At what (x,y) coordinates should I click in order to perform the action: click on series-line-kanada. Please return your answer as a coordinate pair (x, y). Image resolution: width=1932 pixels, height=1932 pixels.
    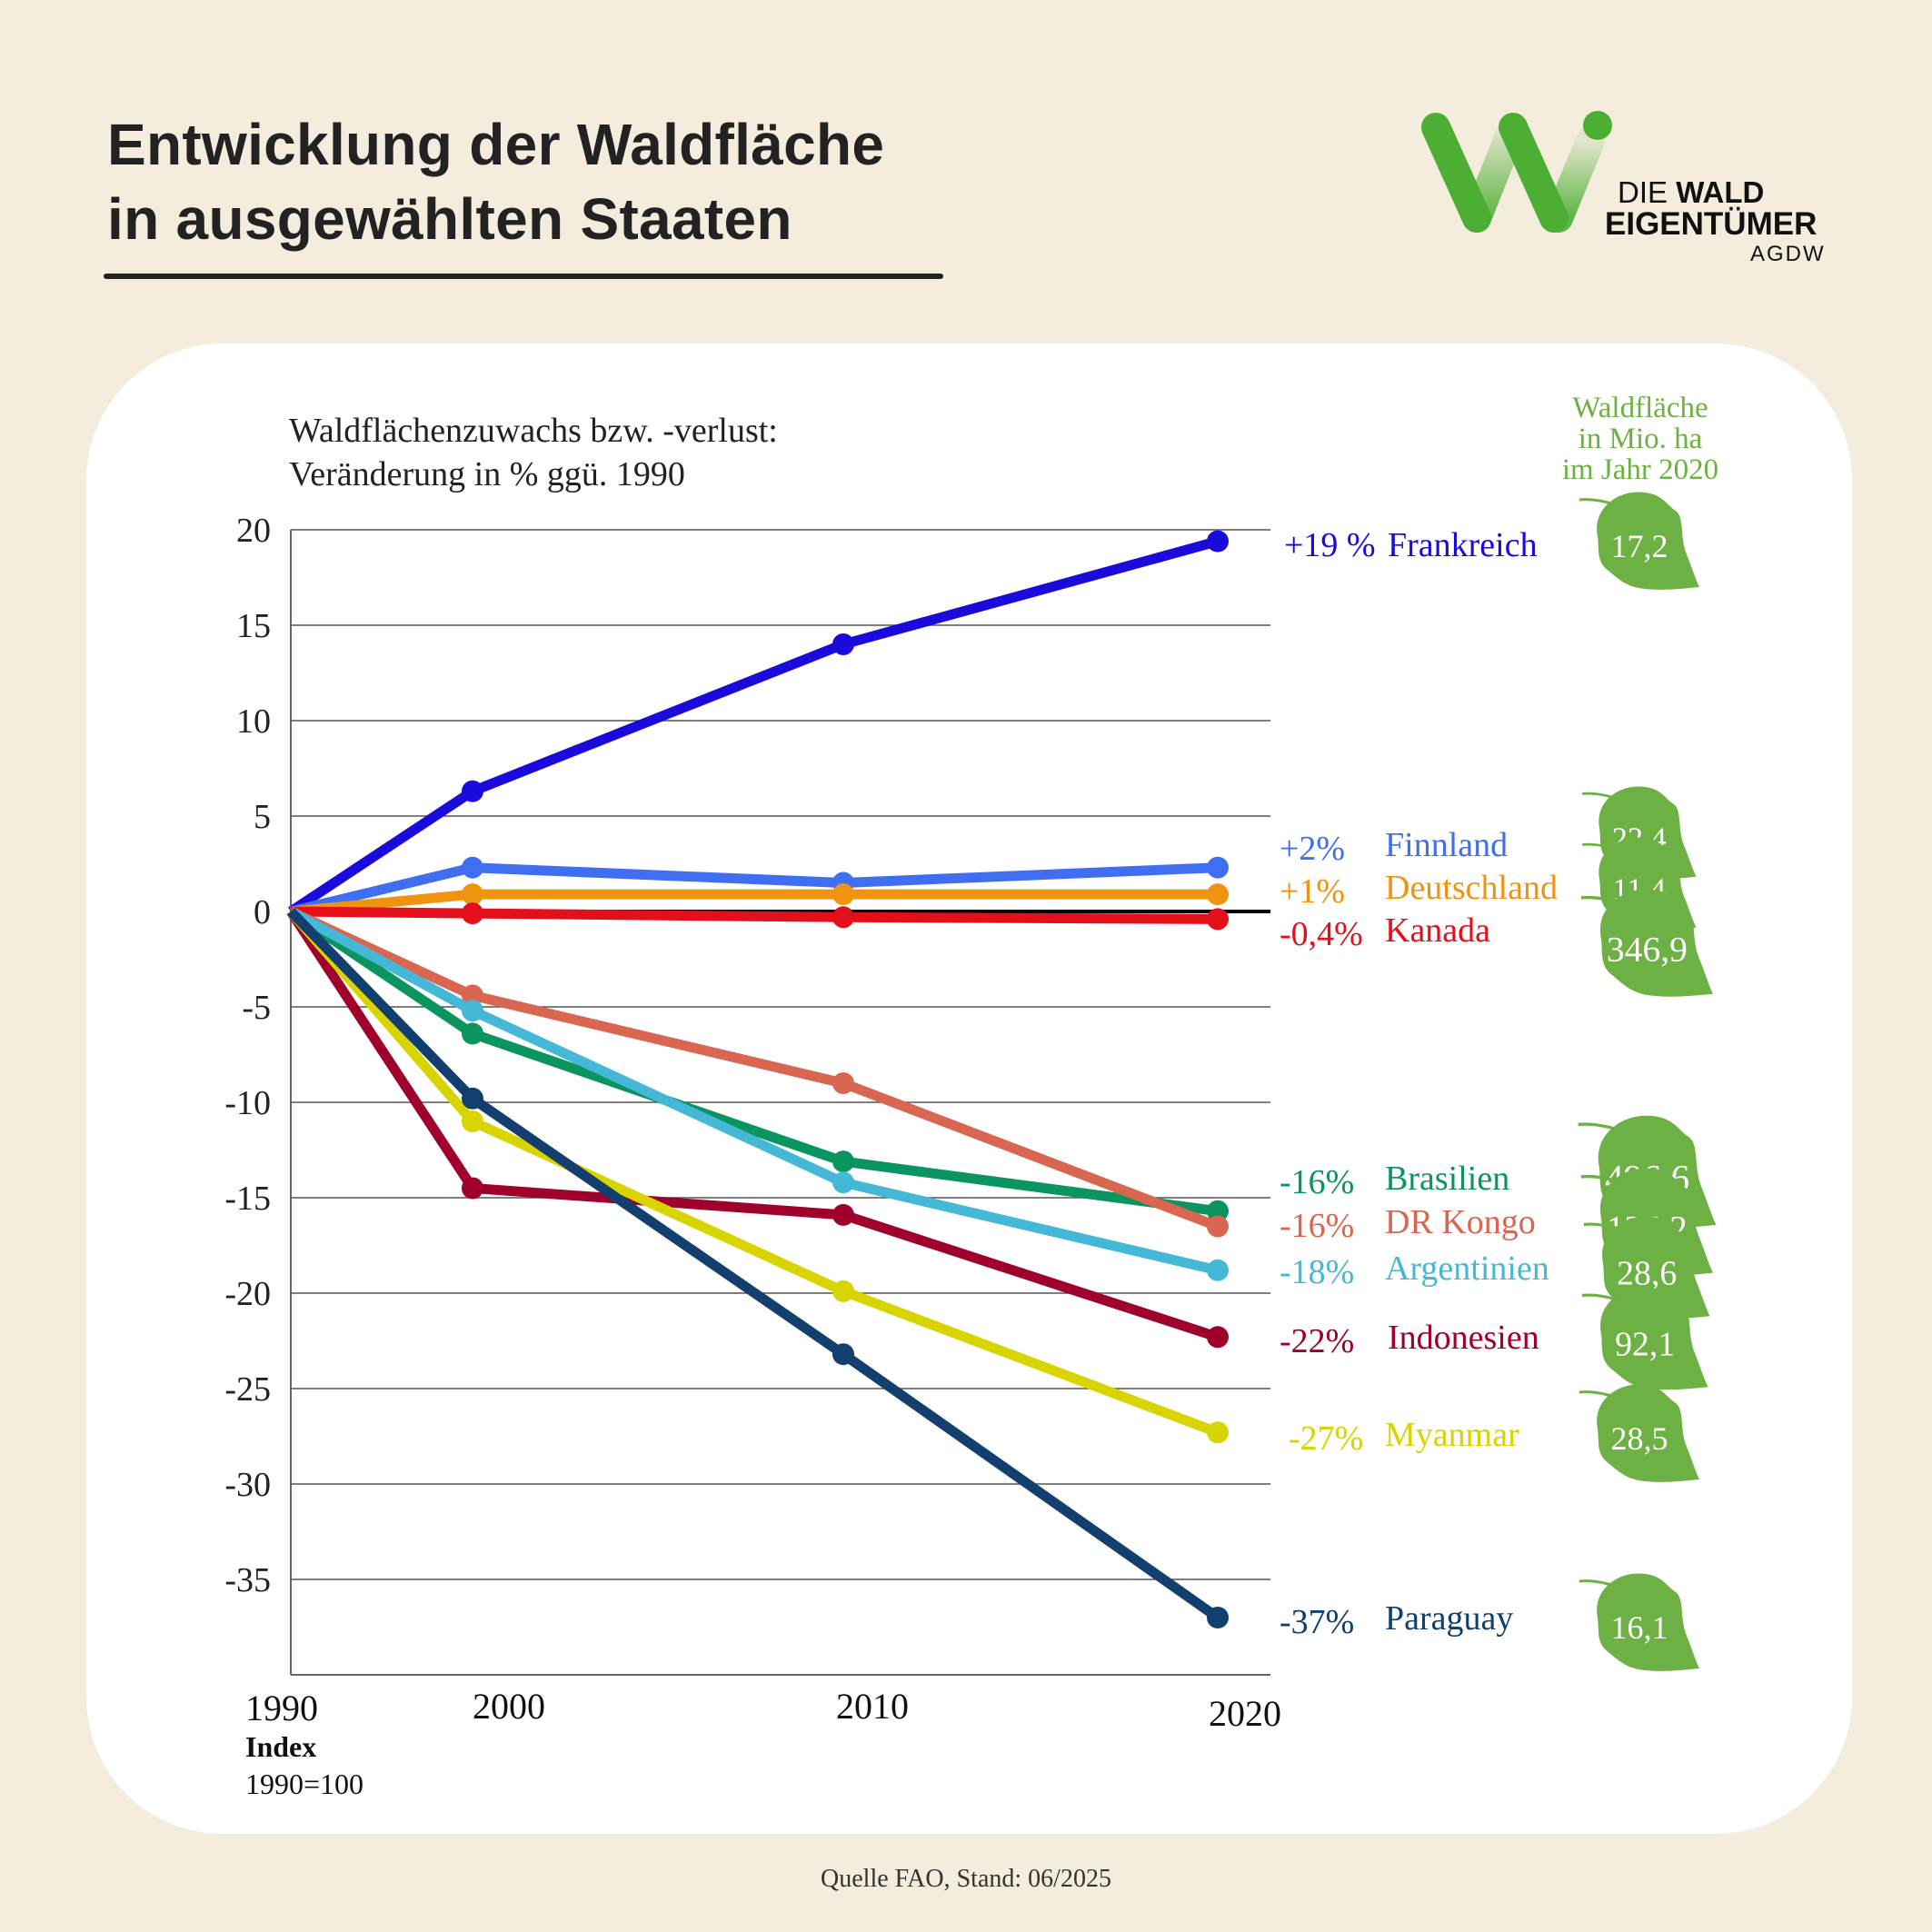
    Looking at the image, I should click on (754, 915).